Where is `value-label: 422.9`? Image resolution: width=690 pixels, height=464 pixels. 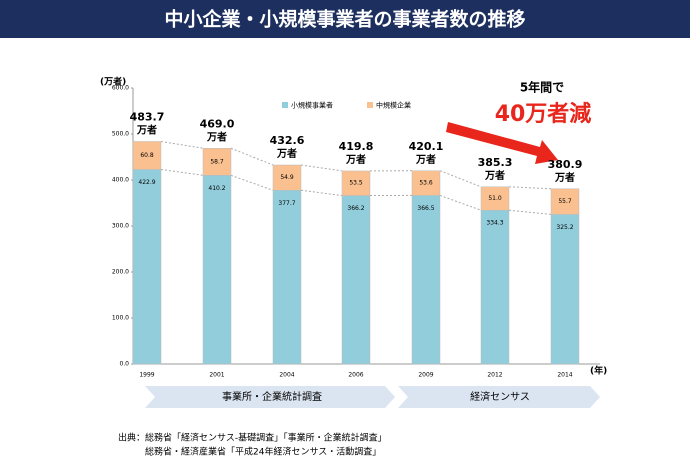
value-label: 422.9 is located at coordinates (146, 182).